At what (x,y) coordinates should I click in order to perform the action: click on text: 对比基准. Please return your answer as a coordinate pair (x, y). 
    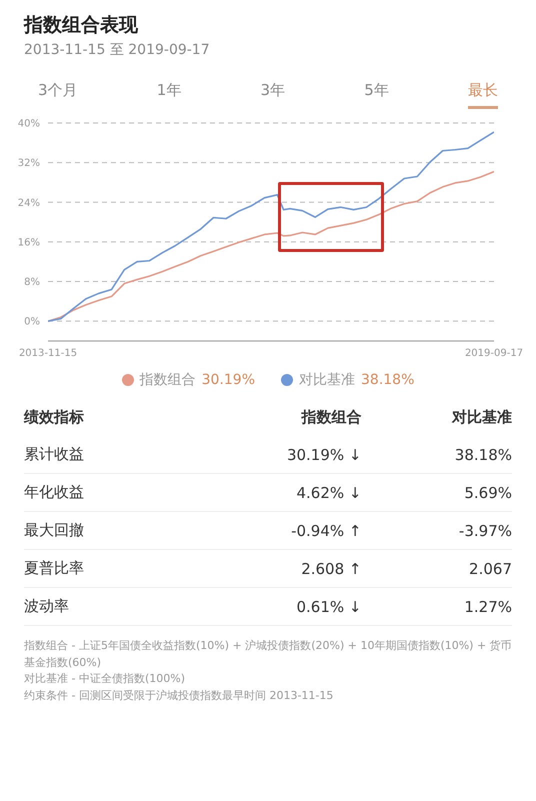
    Looking at the image, I should click on (481, 417).